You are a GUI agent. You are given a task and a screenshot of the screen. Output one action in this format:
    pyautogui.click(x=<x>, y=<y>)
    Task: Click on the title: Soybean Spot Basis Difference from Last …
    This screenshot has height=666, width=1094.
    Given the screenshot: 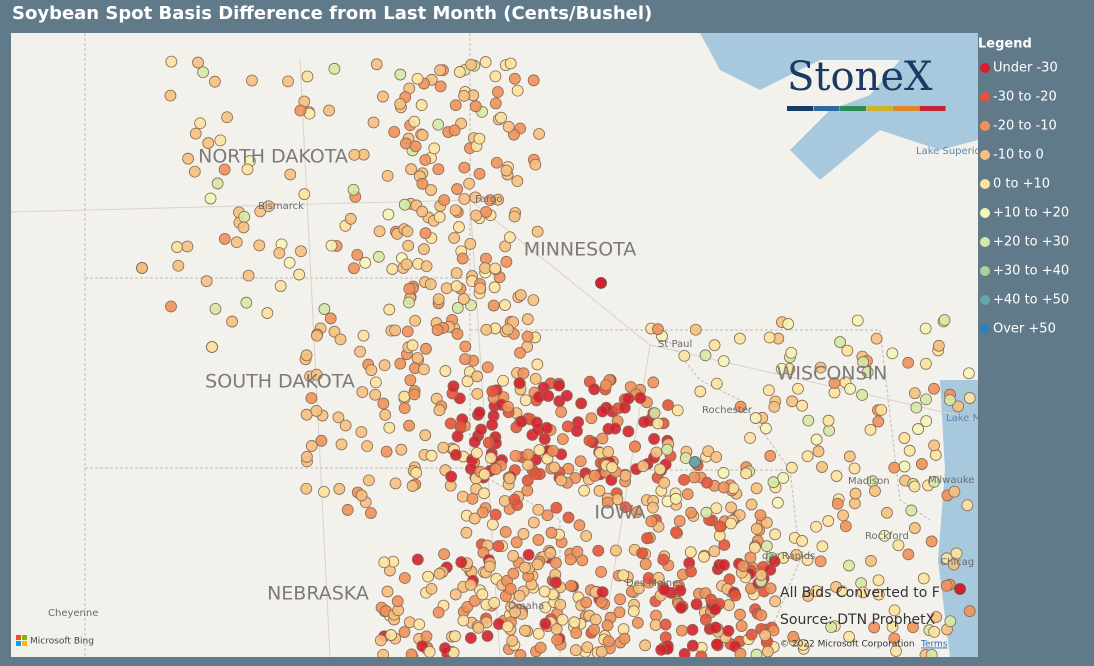 What is the action you would take?
    pyautogui.click(x=332, y=13)
    